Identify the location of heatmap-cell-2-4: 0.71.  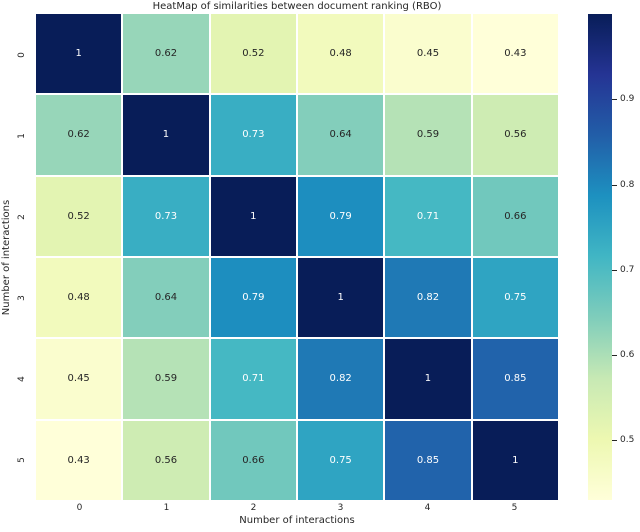
(428, 216).